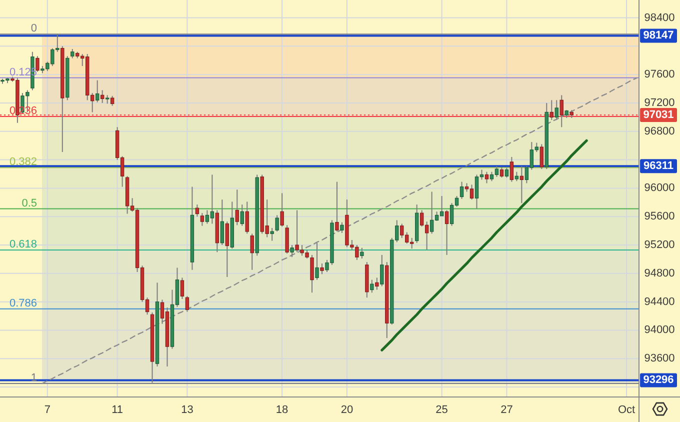  I want to click on annotation: 0.618, so click(23, 244).